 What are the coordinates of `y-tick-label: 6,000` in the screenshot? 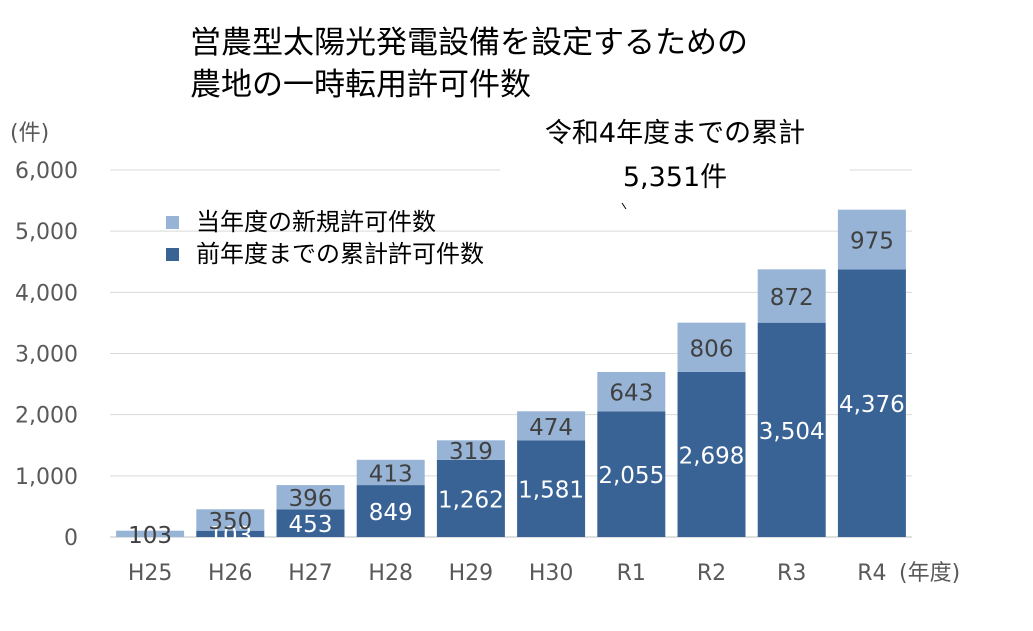 It's located at (46, 171).